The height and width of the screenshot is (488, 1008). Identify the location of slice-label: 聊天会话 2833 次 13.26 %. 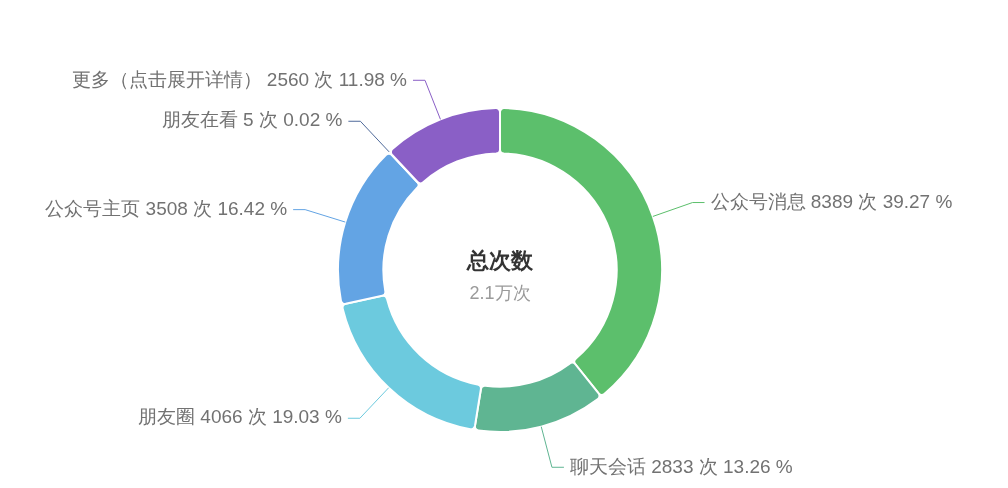
(681, 466).